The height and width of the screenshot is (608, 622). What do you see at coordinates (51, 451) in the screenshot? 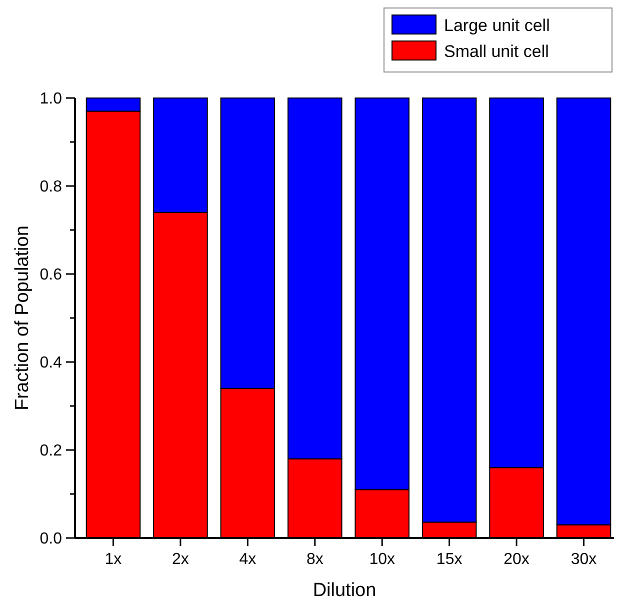
I see `y-tick-label: 0.2` at bounding box center [51, 451].